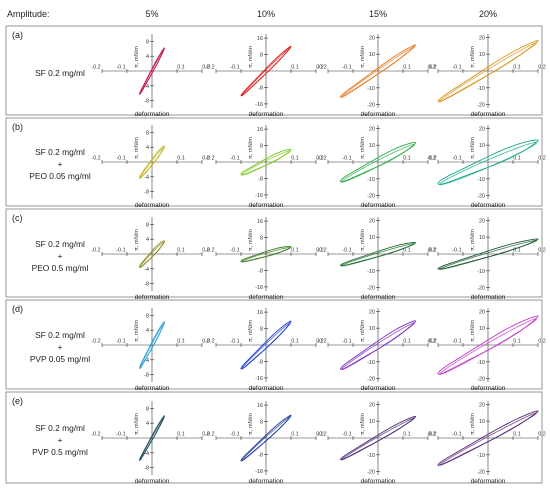  What do you see at coordinates (252, 14) in the screenshot?
I see `column-headers: Amplitude: 5% 10% 15% 20%` at bounding box center [252, 14].